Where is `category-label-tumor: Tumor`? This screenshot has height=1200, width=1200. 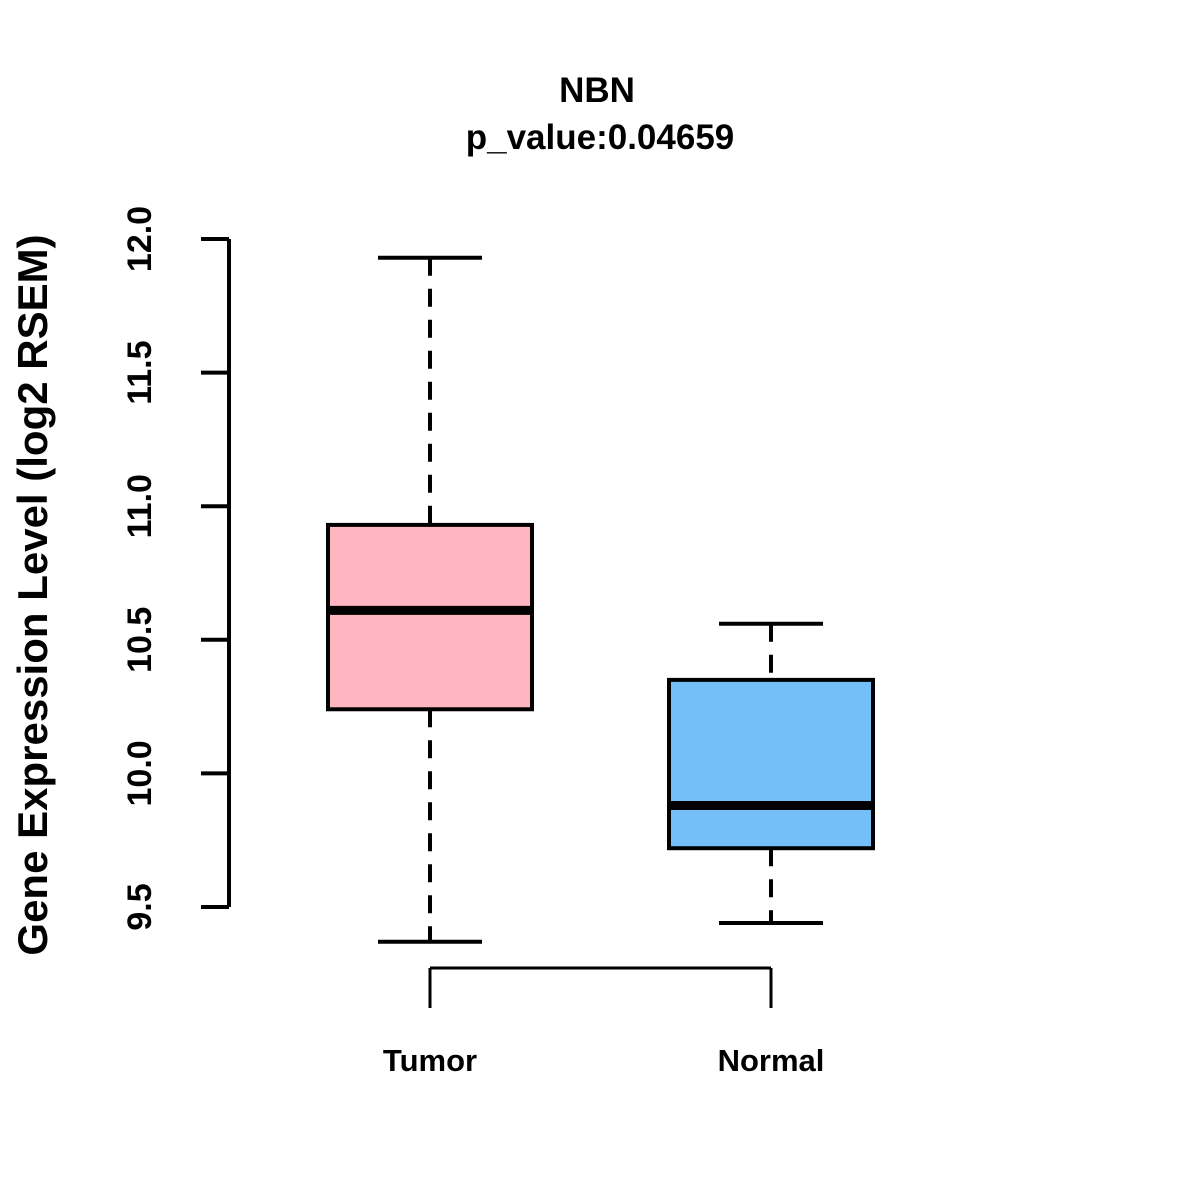 category-label-tumor: Tumor is located at coordinates (430, 1060).